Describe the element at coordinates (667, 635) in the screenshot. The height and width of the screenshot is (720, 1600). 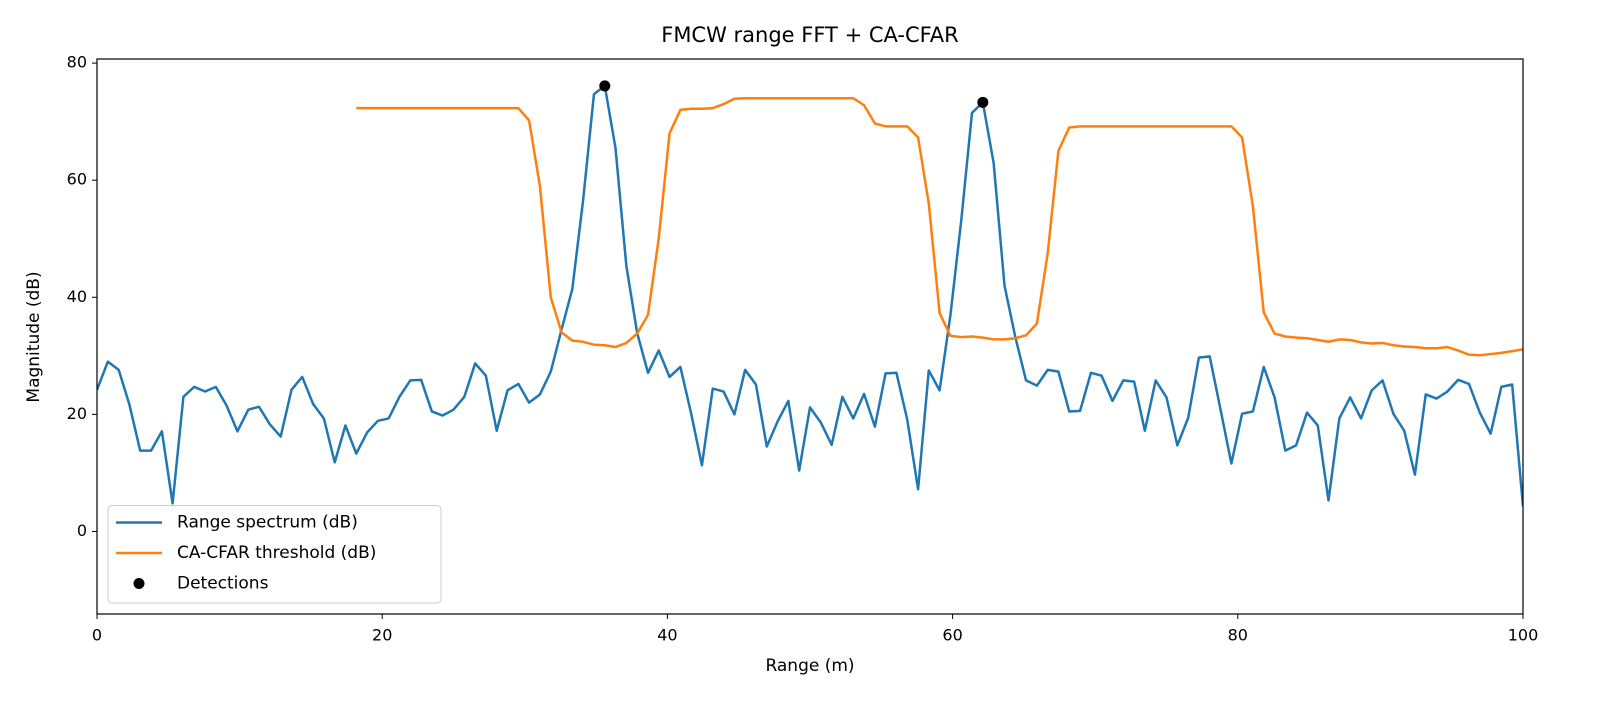
I see `x-tick-label: 40` at that location.